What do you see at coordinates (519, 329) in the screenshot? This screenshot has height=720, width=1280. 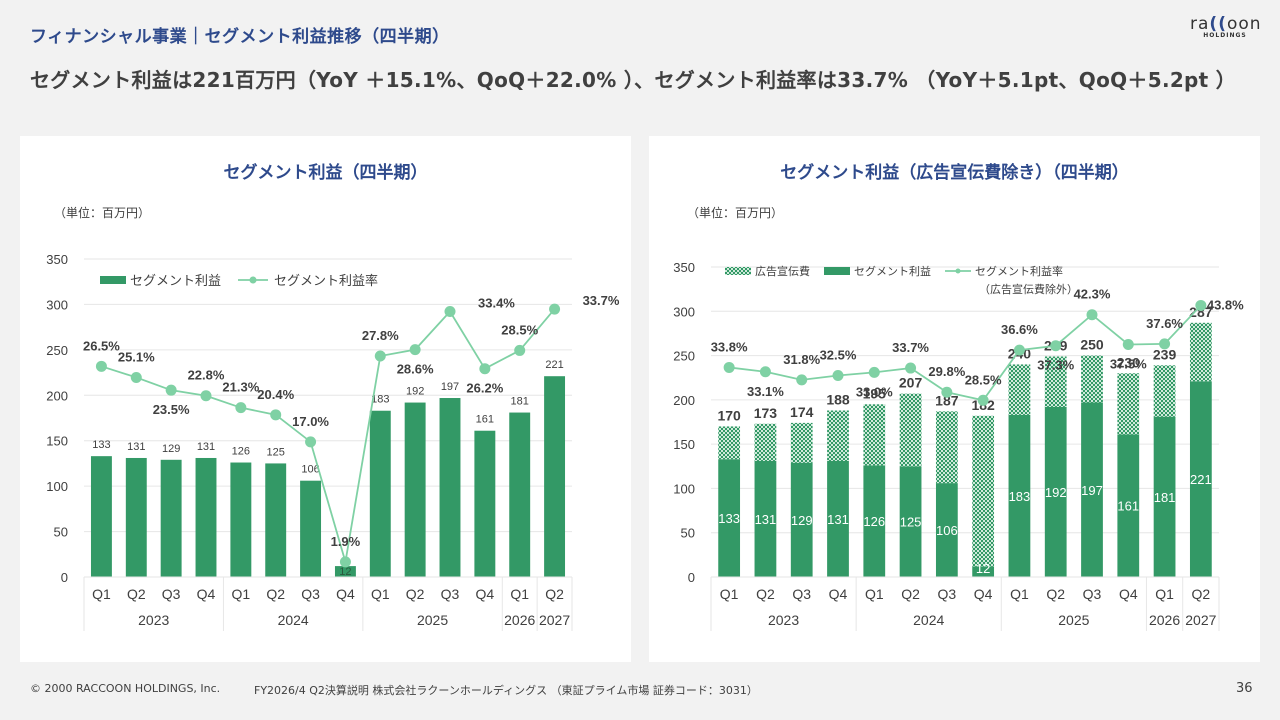 I see `line-value-label: 28.5%` at bounding box center [519, 329].